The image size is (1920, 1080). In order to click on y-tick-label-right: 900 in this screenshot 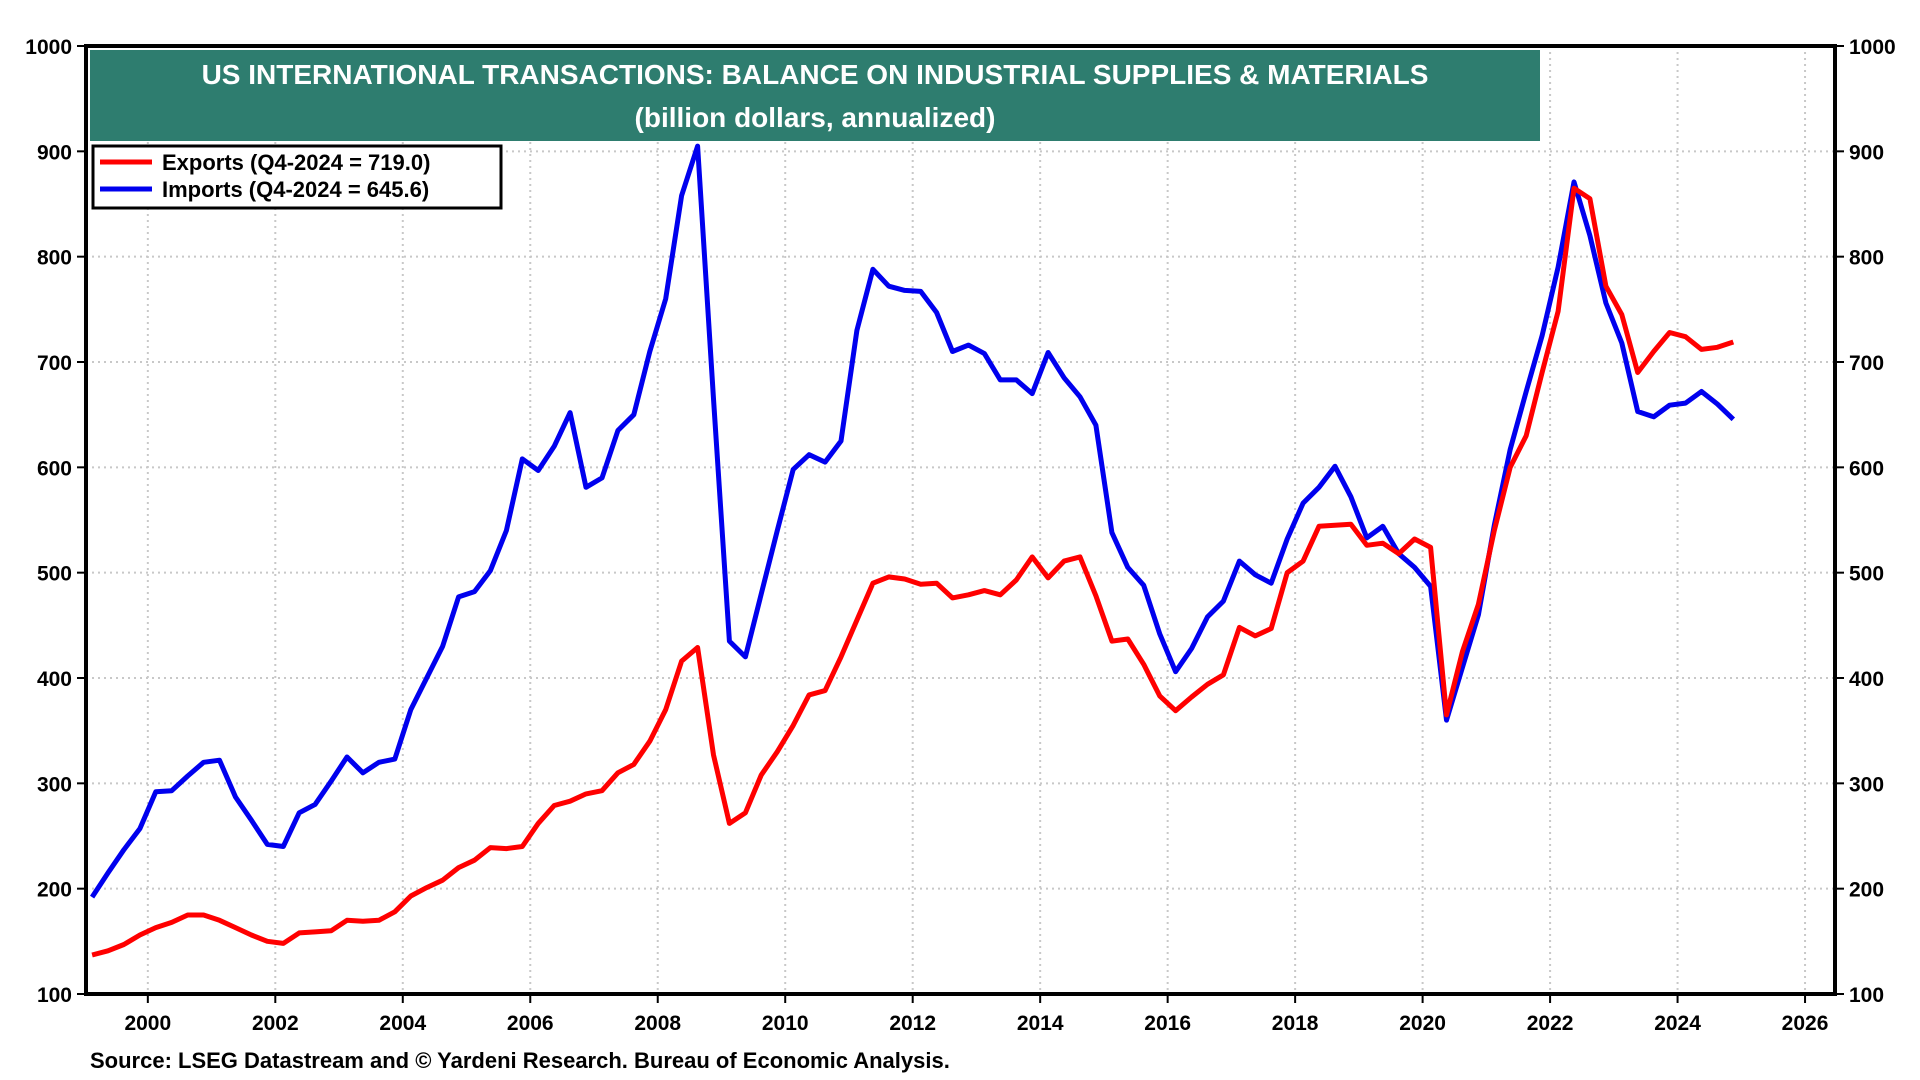, I will do `click(1866, 152)`.